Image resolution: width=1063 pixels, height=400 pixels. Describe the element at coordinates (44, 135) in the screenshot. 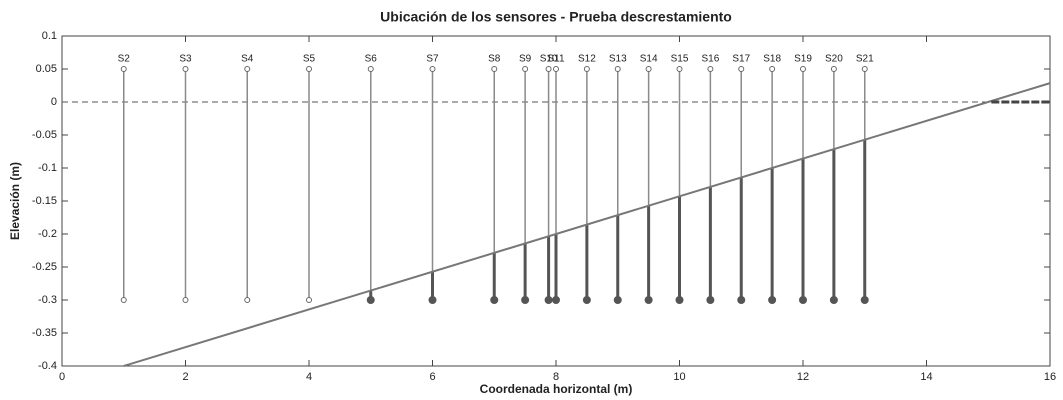

I see `y-tick-label: -0.05` at that location.